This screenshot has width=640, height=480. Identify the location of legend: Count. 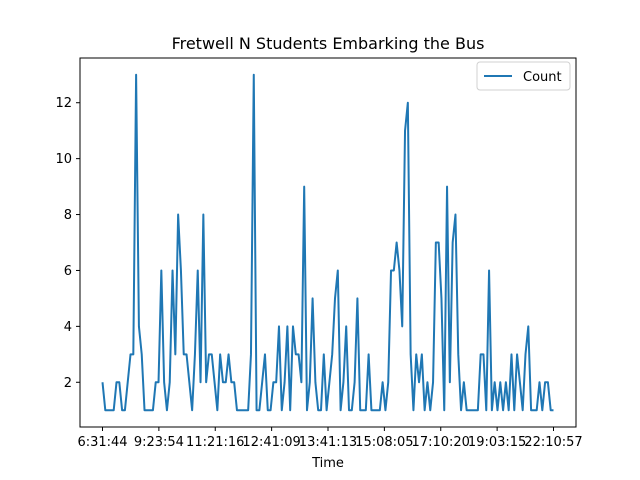
(523, 76).